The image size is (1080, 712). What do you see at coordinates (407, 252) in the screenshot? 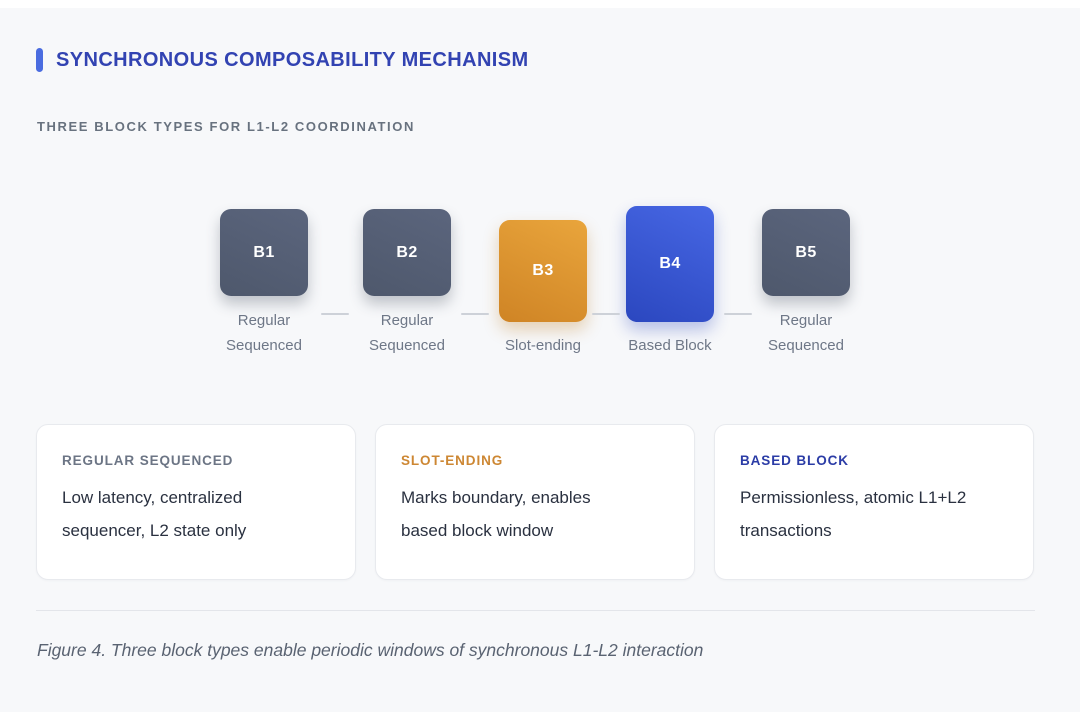
I see `block-b2: B2` at bounding box center [407, 252].